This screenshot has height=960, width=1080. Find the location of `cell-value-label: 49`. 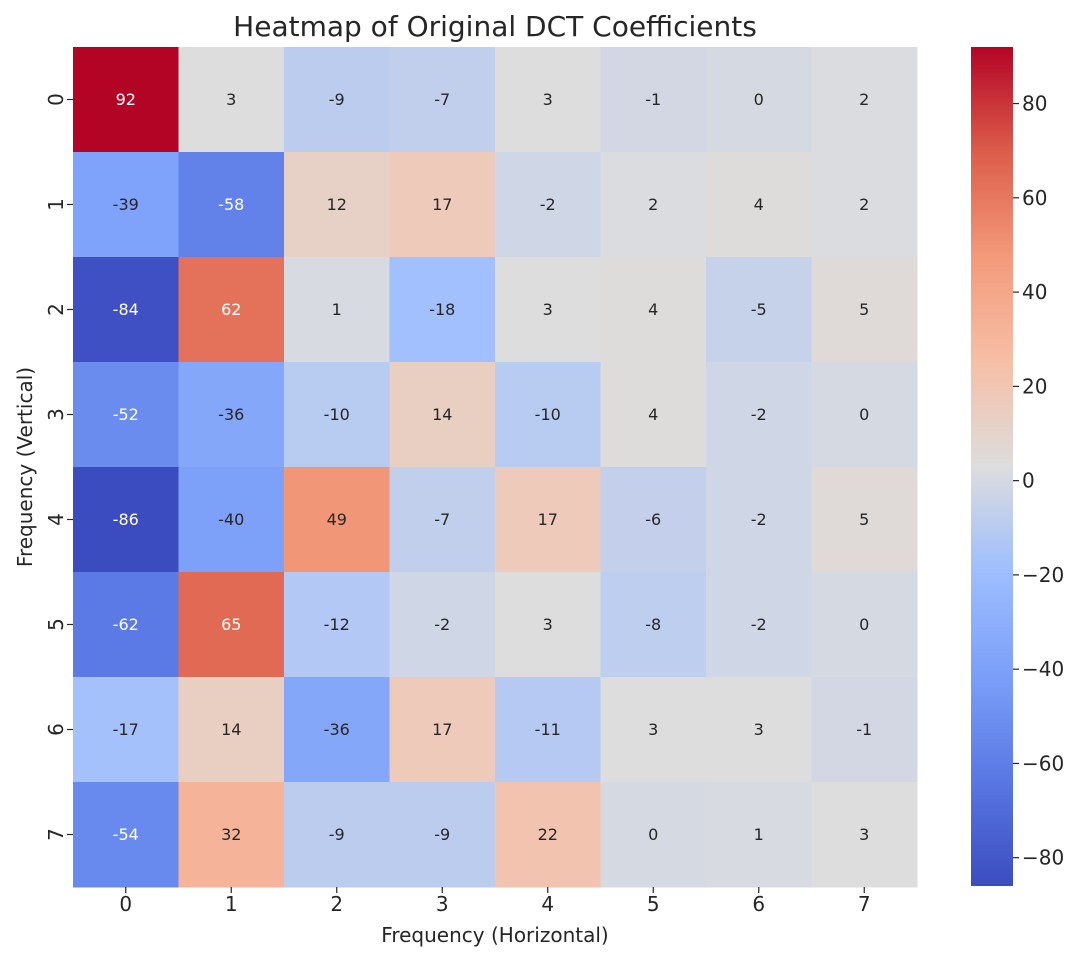

cell-value-label: 49 is located at coordinates (337, 519).